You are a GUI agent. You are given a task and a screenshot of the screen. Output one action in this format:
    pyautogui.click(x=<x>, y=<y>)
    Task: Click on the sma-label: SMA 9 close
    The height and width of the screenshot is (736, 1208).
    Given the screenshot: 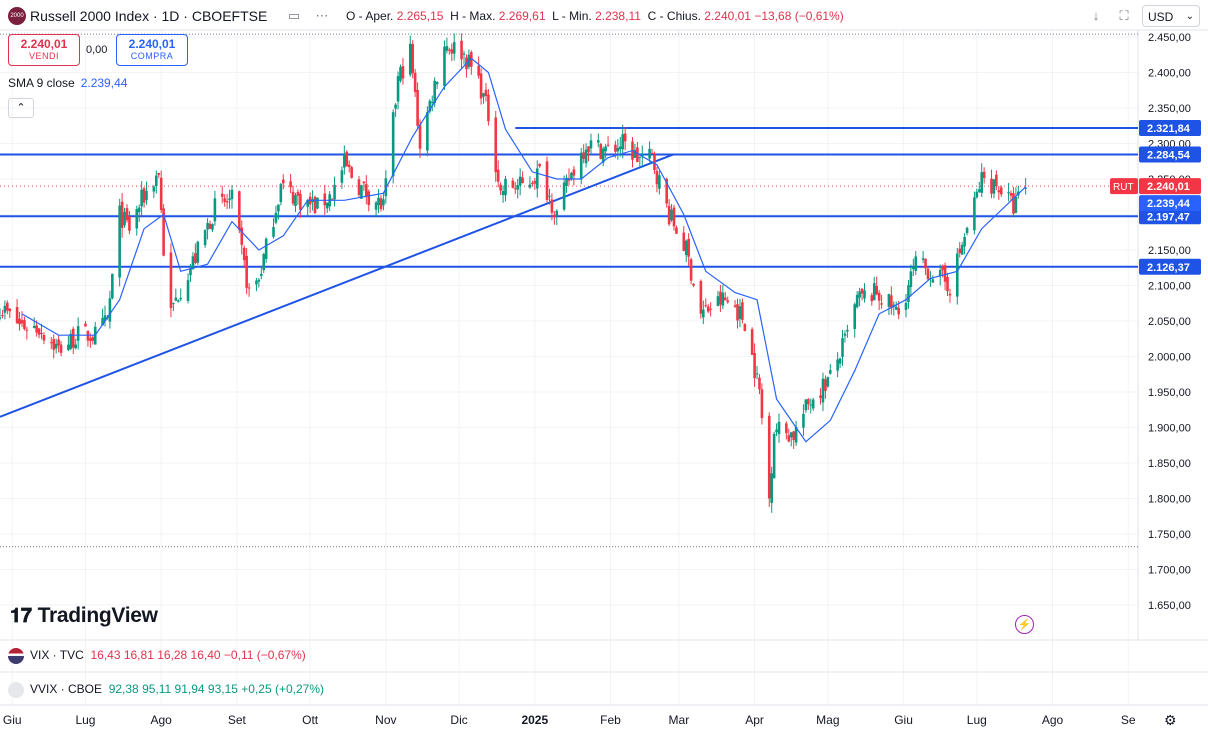 What is the action you would take?
    pyautogui.click(x=41, y=83)
    